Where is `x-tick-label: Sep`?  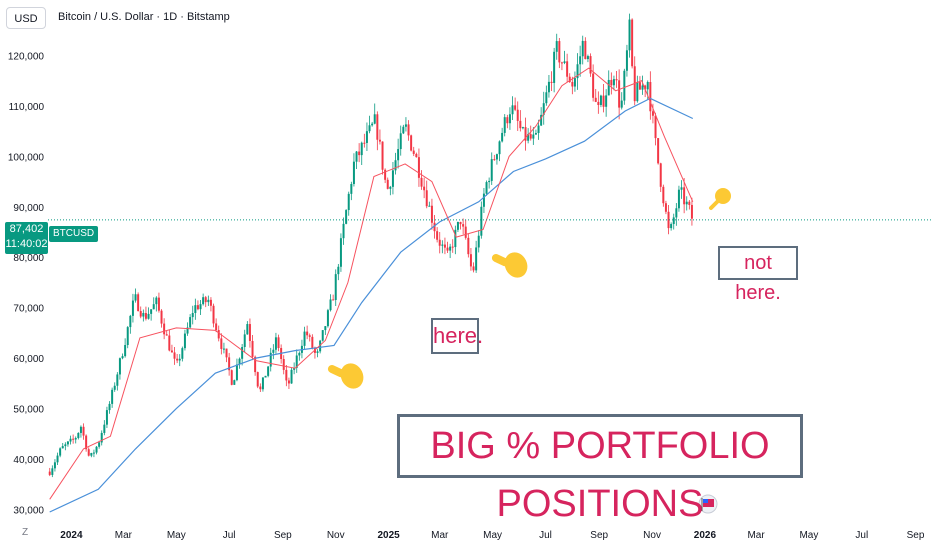
x-tick-label: Sep is located at coordinates (599, 535).